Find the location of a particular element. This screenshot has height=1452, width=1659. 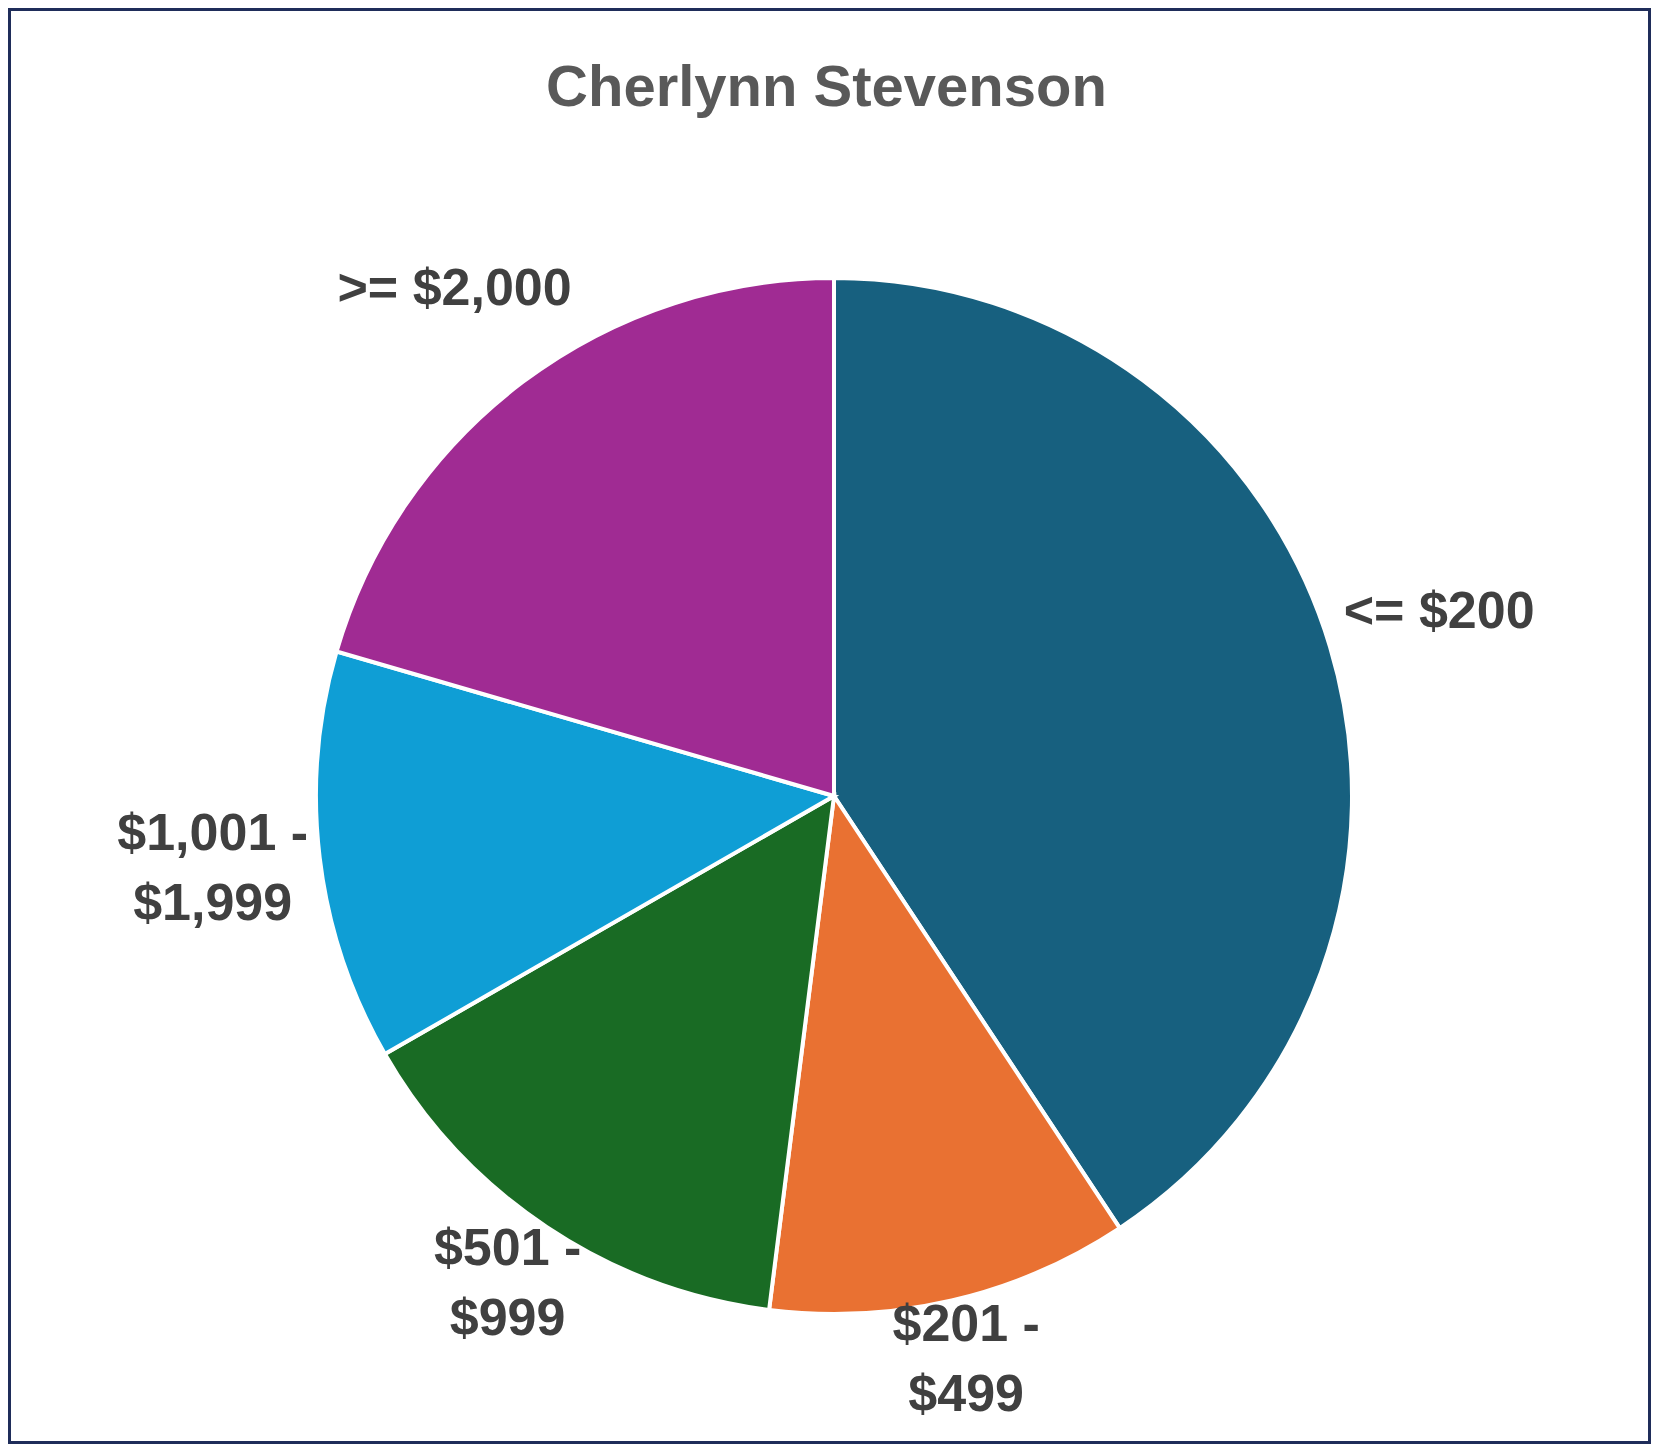

slice-label: $501 - $999 is located at coordinates (507, 1281).